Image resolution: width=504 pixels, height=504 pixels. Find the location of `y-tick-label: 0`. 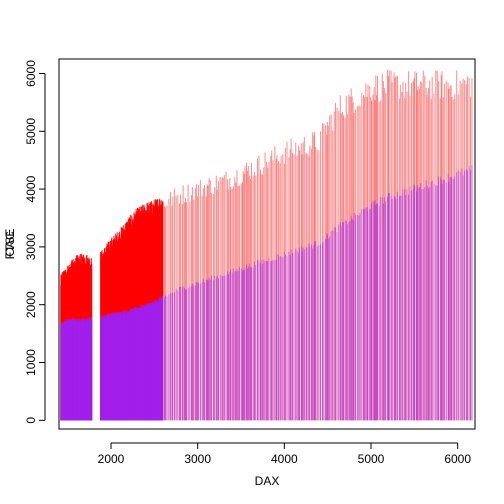

y-tick-label: 0 is located at coordinates (31, 420).